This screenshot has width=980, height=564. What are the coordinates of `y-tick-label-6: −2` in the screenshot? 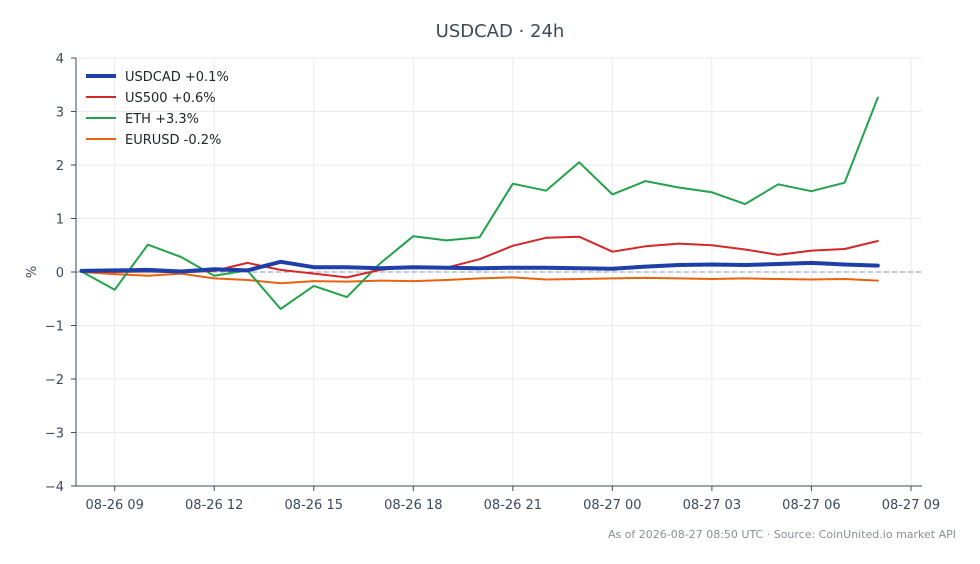 It's located at (54, 380).